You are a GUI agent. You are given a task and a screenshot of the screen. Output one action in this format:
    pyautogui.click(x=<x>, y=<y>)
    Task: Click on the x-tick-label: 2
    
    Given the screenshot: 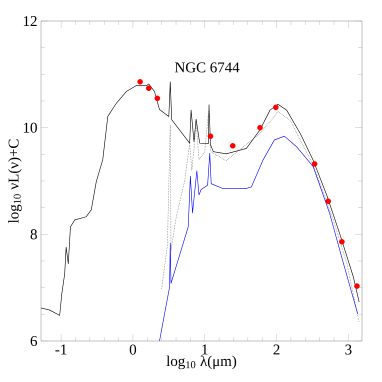 What is the action you would take?
    pyautogui.click(x=276, y=349)
    